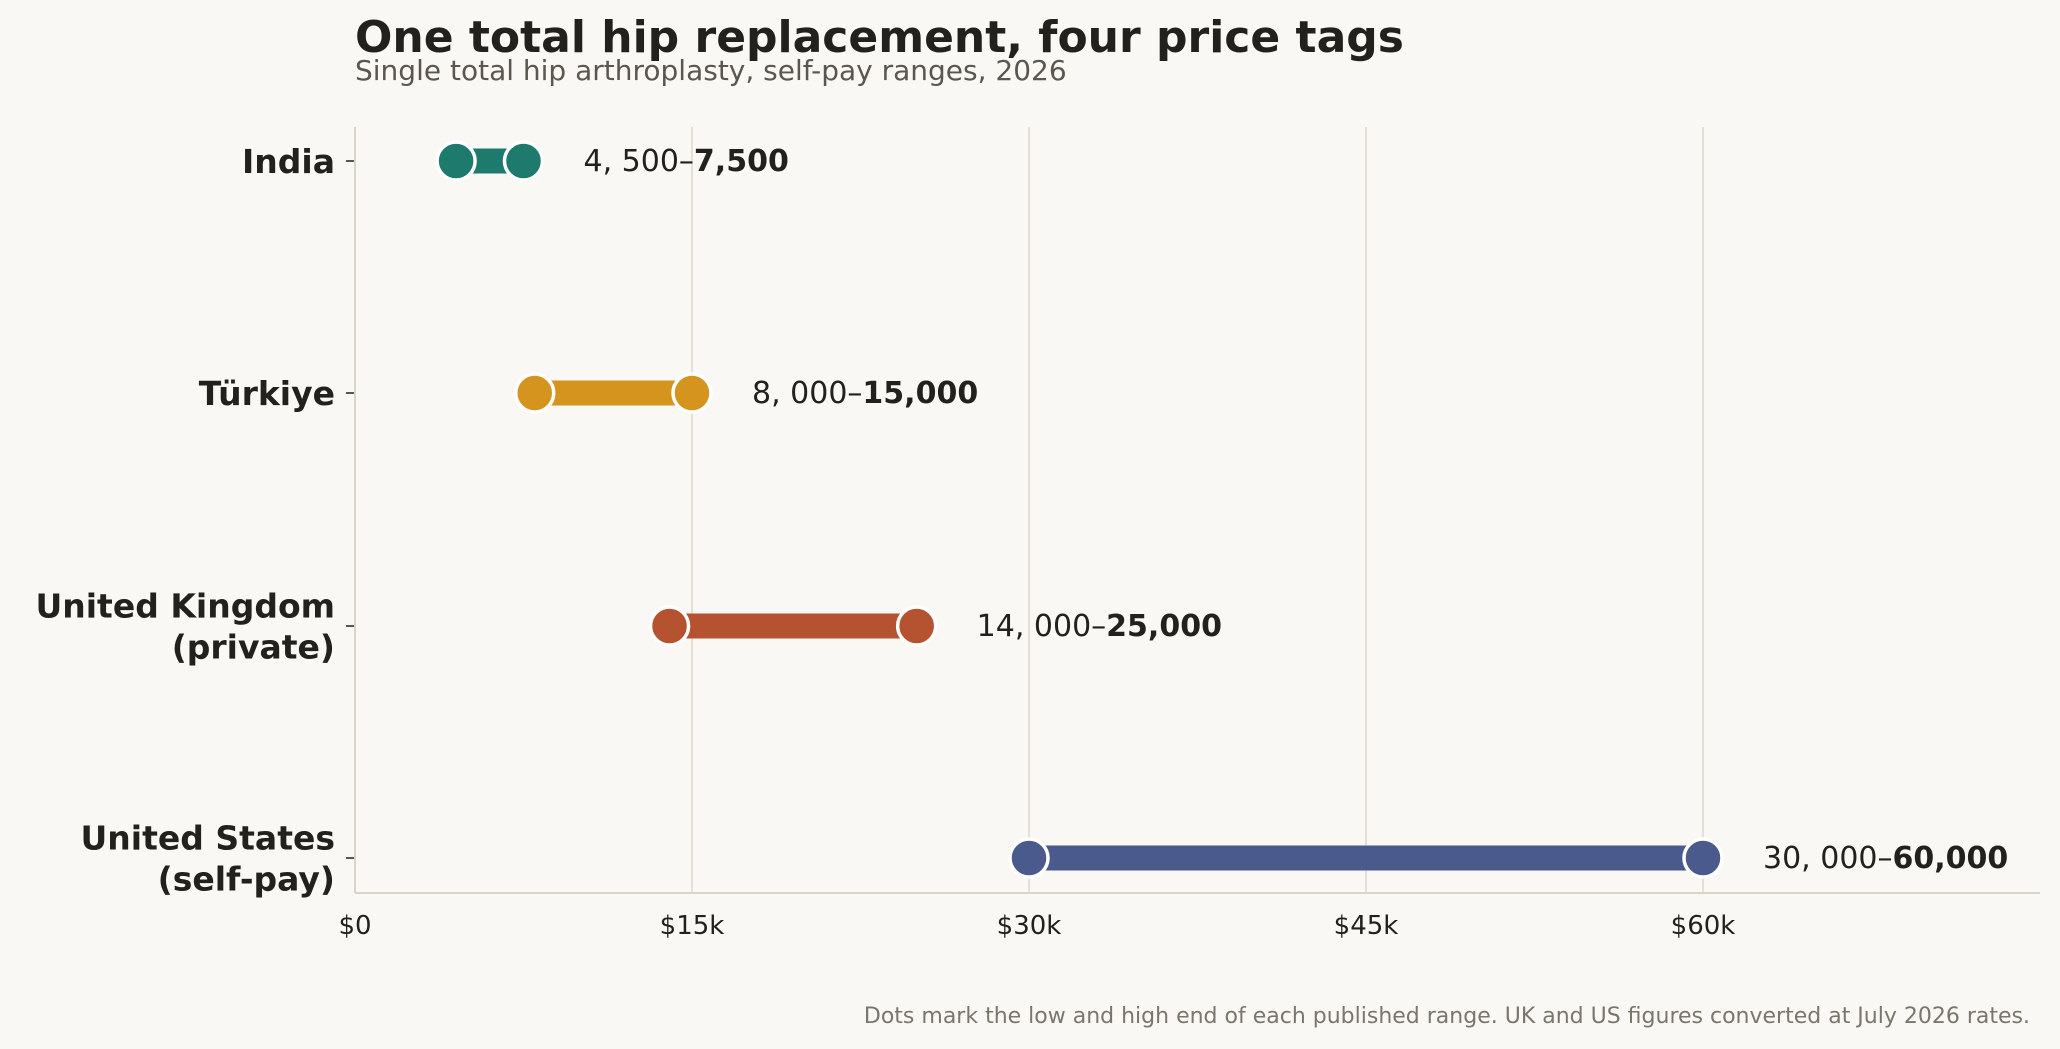 This screenshot has height=1049, width=2060. I want to click on range-low-text: 4, 500–, so click(639, 161).